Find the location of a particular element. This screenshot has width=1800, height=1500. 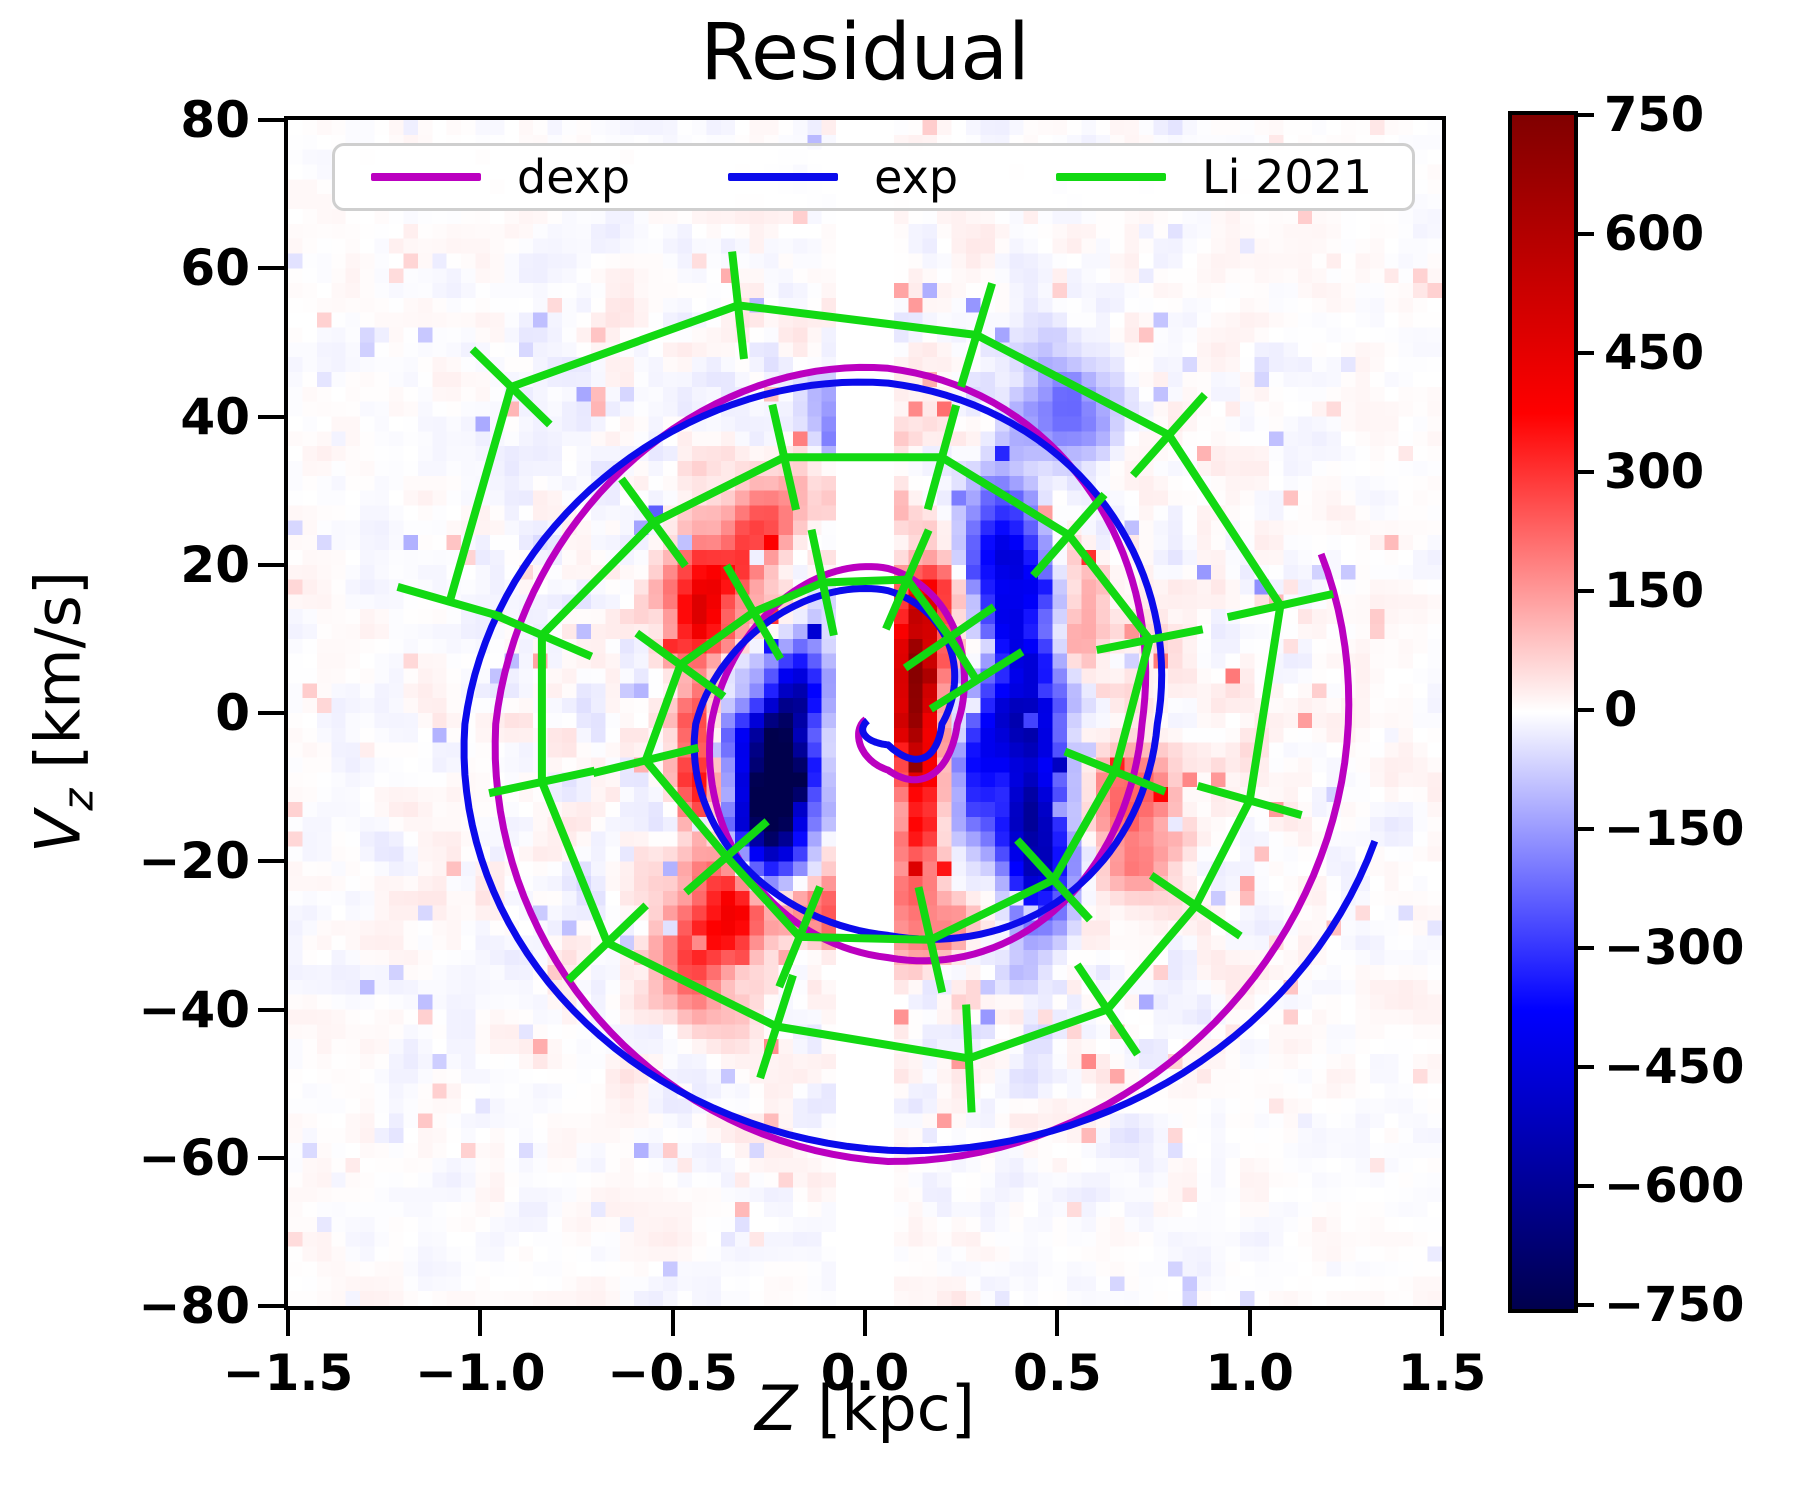

colorbar-tick-label: 750 is located at coordinates (1654, 115).